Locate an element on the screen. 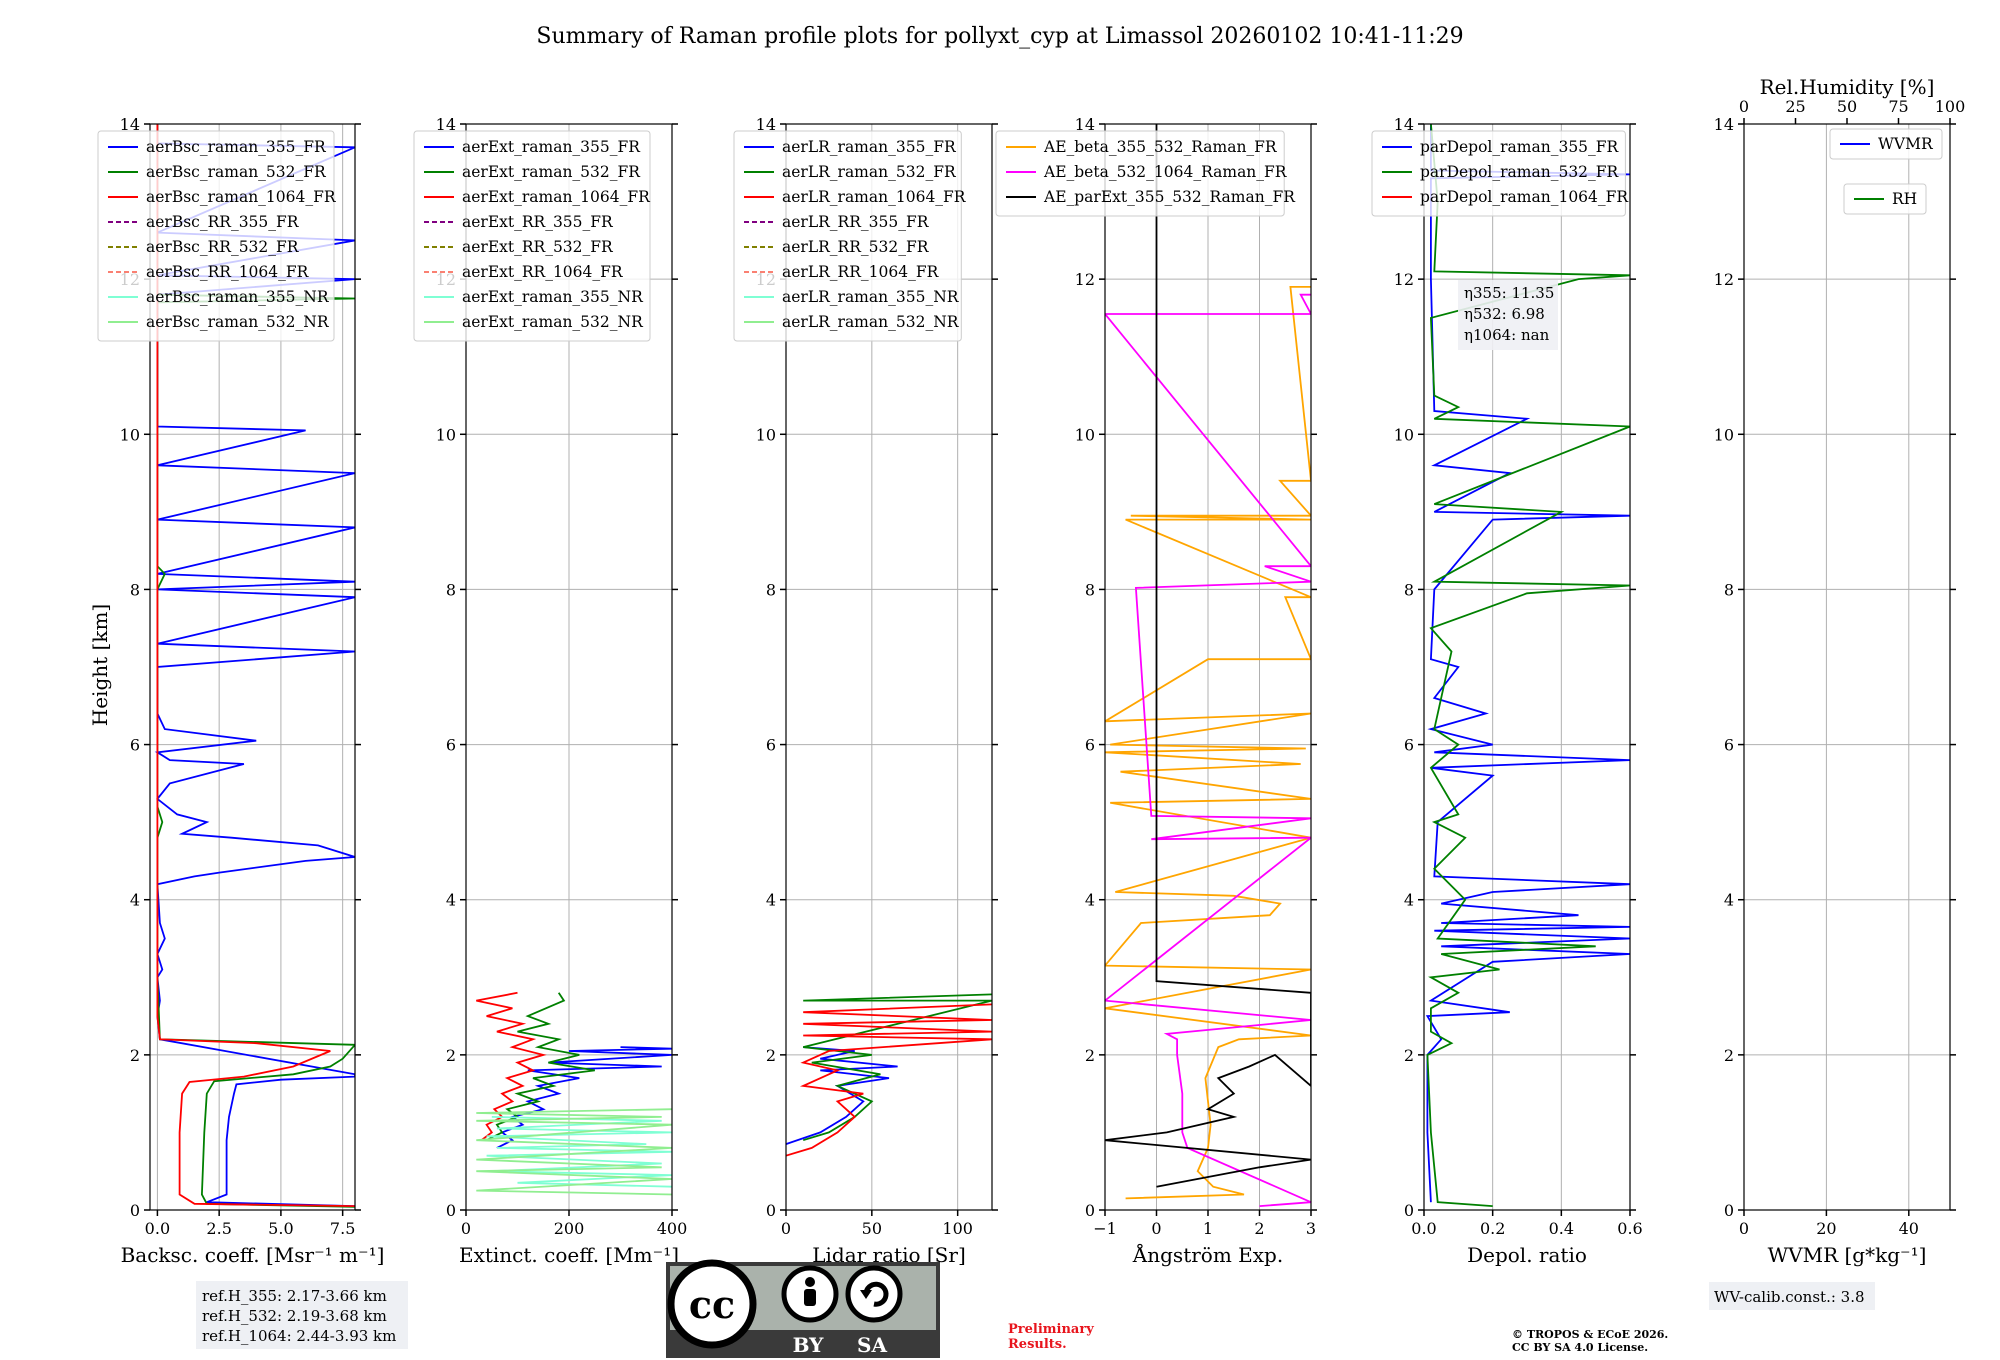  legend-entry-aerExt_RR_355_FR: aerExt_RR_355_FR is located at coordinates (538, 222).